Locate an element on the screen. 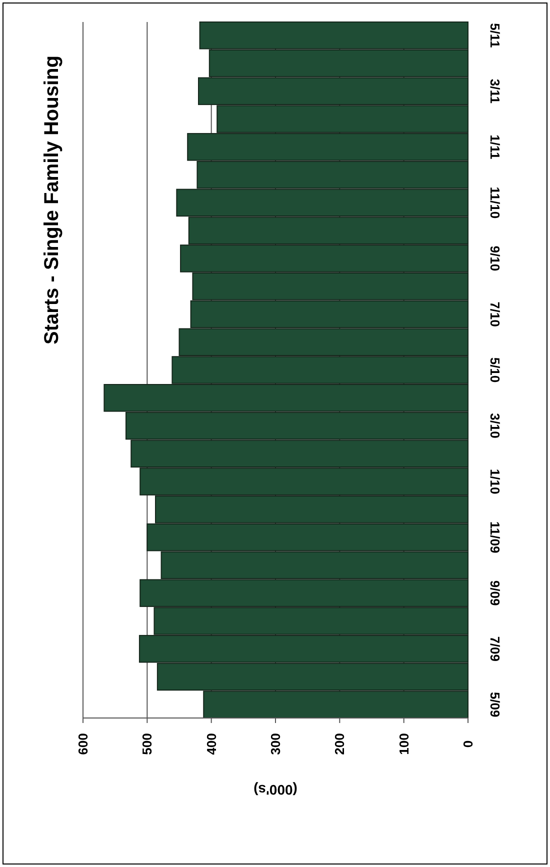 This screenshot has width=550, height=867. y-tick-label: 5/09 is located at coordinates (495, 705).